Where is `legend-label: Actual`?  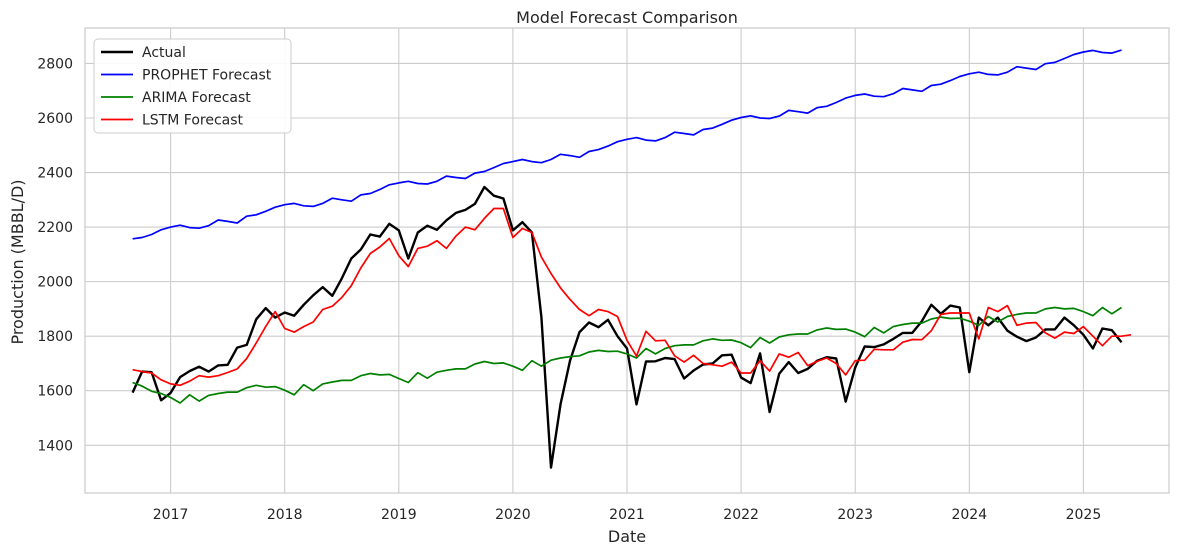 legend-label: Actual is located at coordinates (164, 53).